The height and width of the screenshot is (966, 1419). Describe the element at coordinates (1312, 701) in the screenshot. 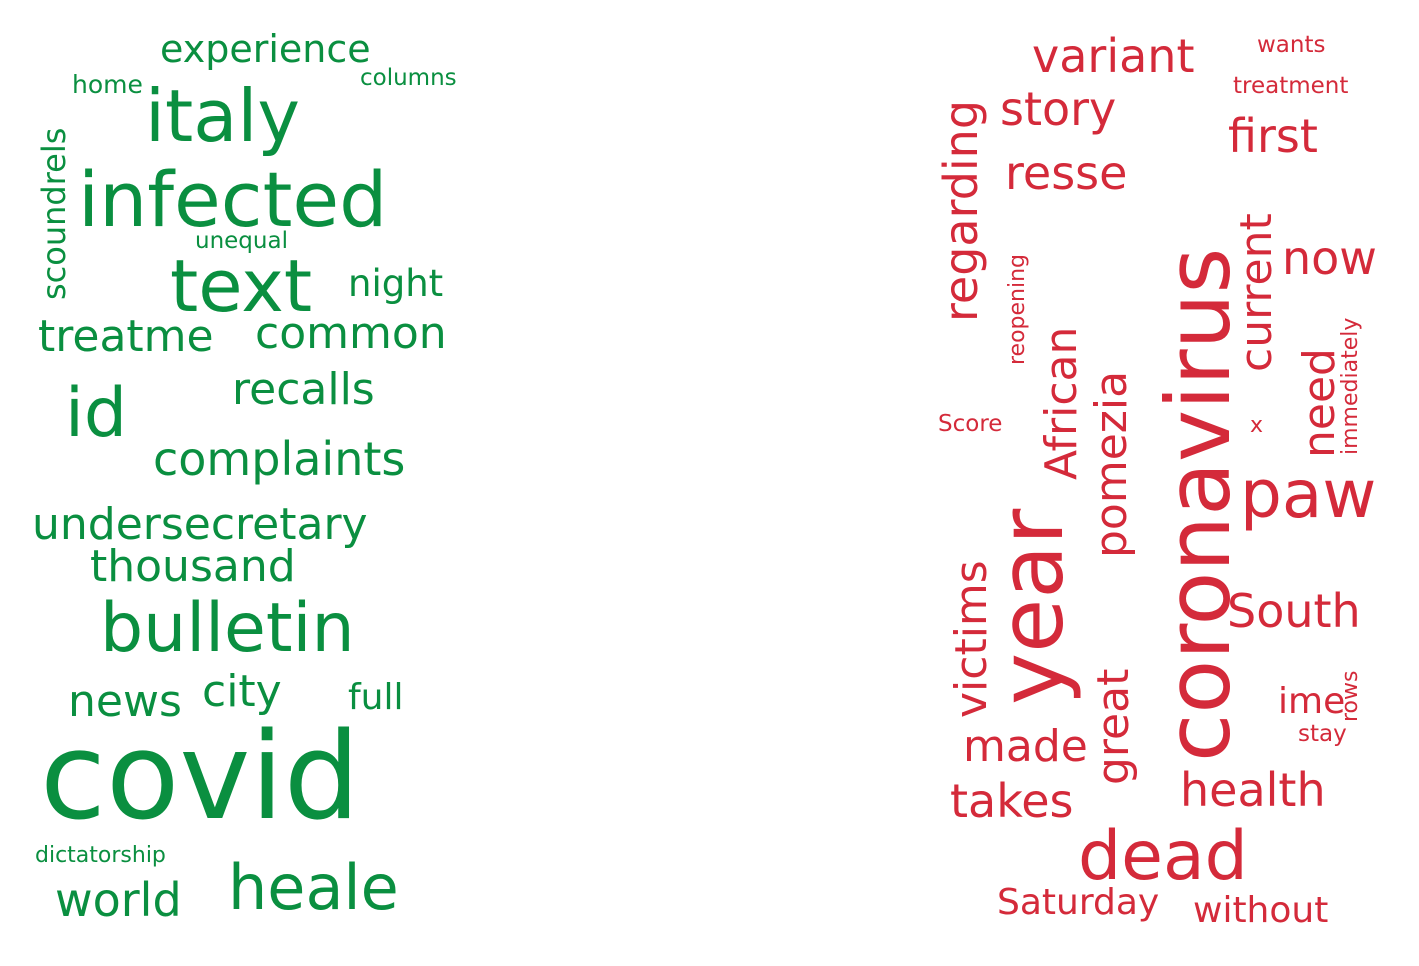

I see `word: ime` at that location.